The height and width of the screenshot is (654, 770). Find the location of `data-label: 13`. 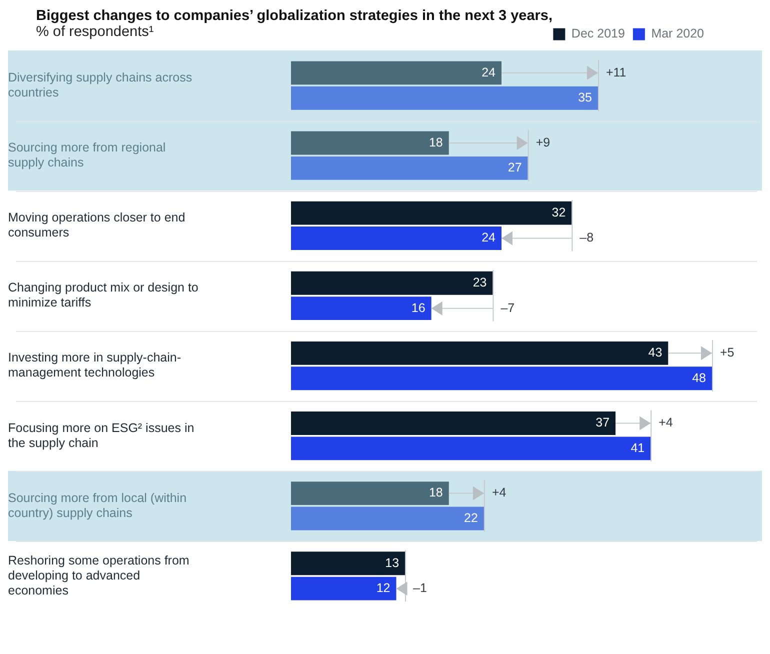

data-label: 13 is located at coordinates (392, 563).